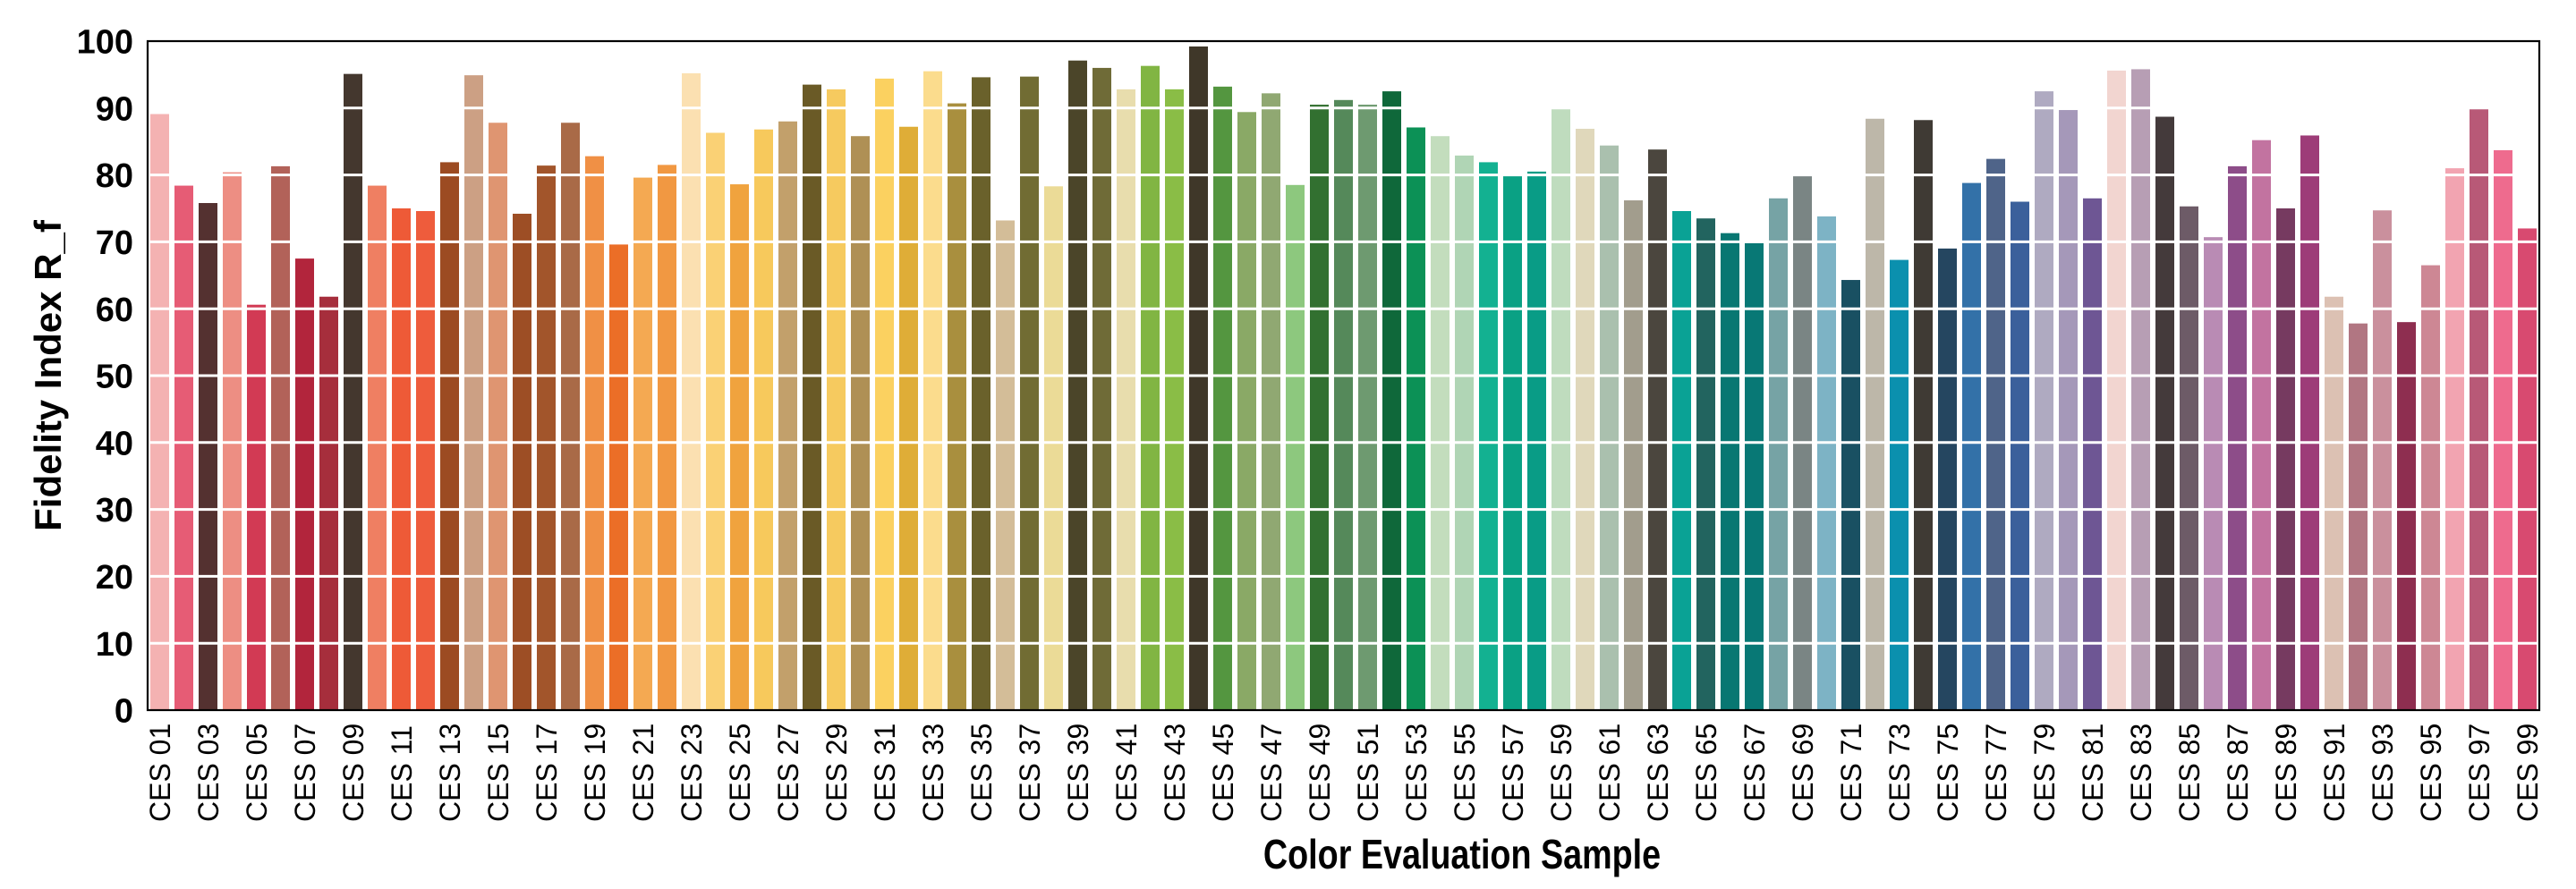 Image resolution: width=2576 pixels, height=889 pixels. What do you see at coordinates (2286, 773) in the screenshot?
I see `svg-text: CES 89` at bounding box center [2286, 773].